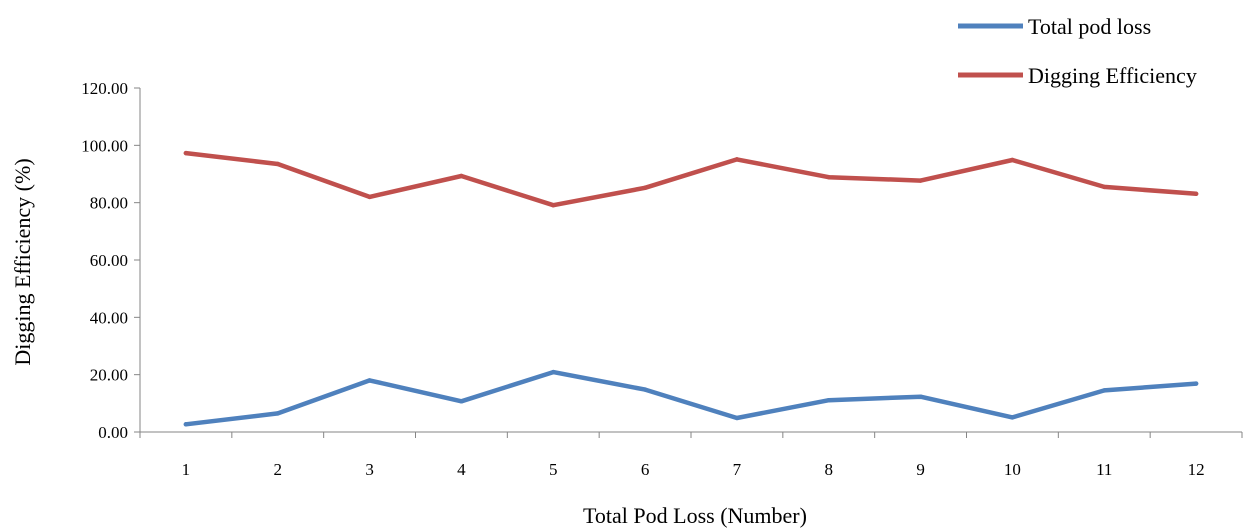  What do you see at coordinates (553, 469) in the screenshot?
I see `x-tick-label: 5` at bounding box center [553, 469].